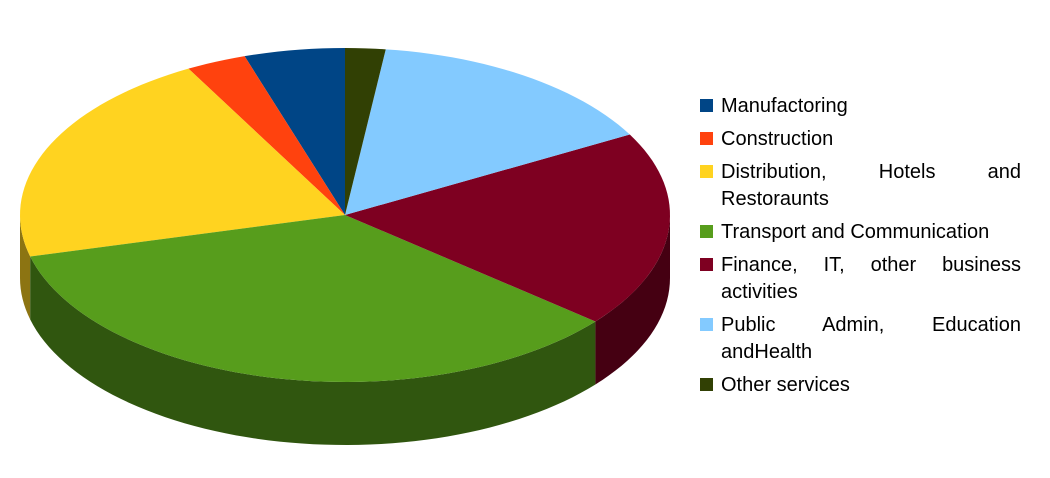 This screenshot has height=478, width=1050. Describe the element at coordinates (855, 232) in the screenshot. I see `legend-label: Transport and Communication` at that location.